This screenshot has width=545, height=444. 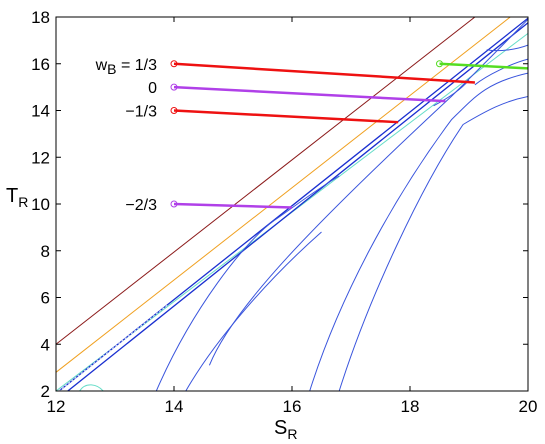 I want to click on y-tick-label: 6, so click(x=45, y=298).